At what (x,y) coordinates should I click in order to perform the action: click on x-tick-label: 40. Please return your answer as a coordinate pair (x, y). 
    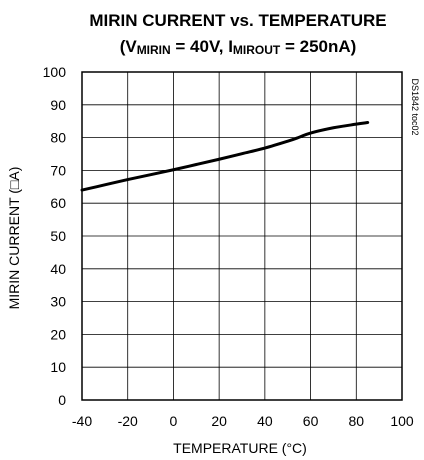
    Looking at the image, I should click on (265, 421).